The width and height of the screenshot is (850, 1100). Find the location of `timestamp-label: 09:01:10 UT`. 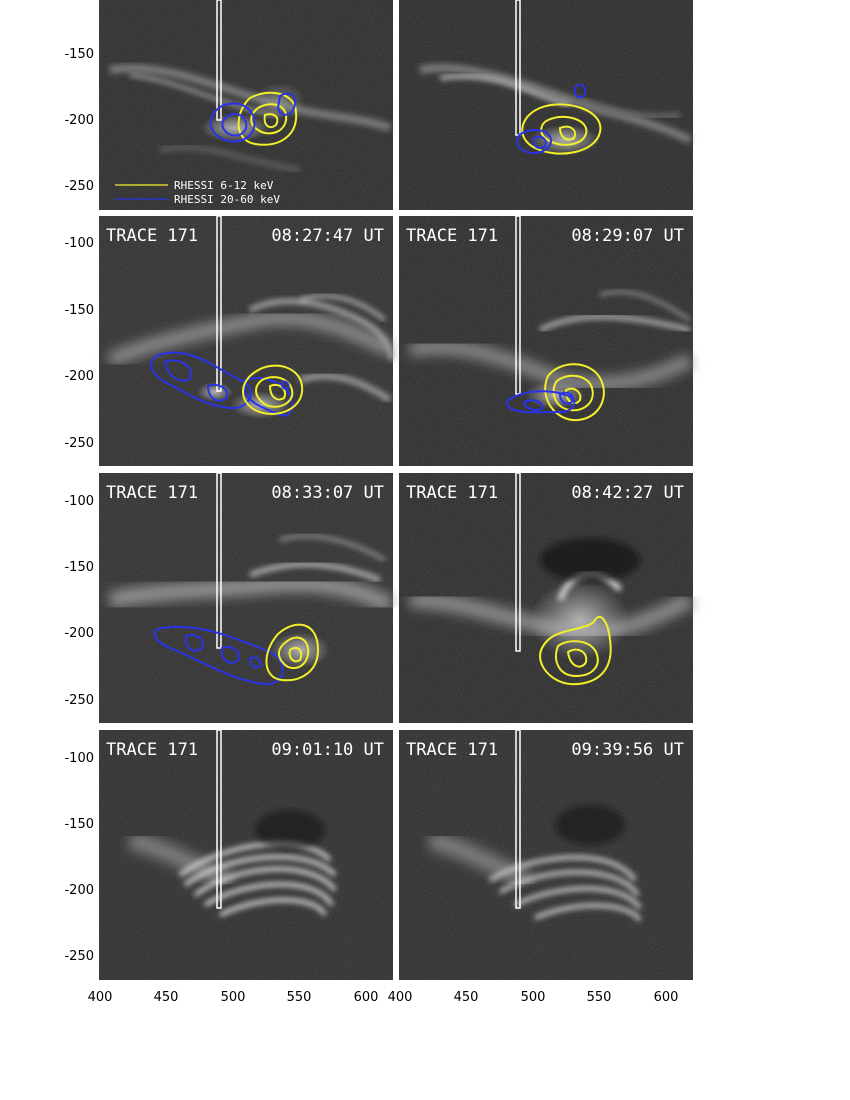

timestamp-label: 09:01:10 UT is located at coordinates (327, 750).